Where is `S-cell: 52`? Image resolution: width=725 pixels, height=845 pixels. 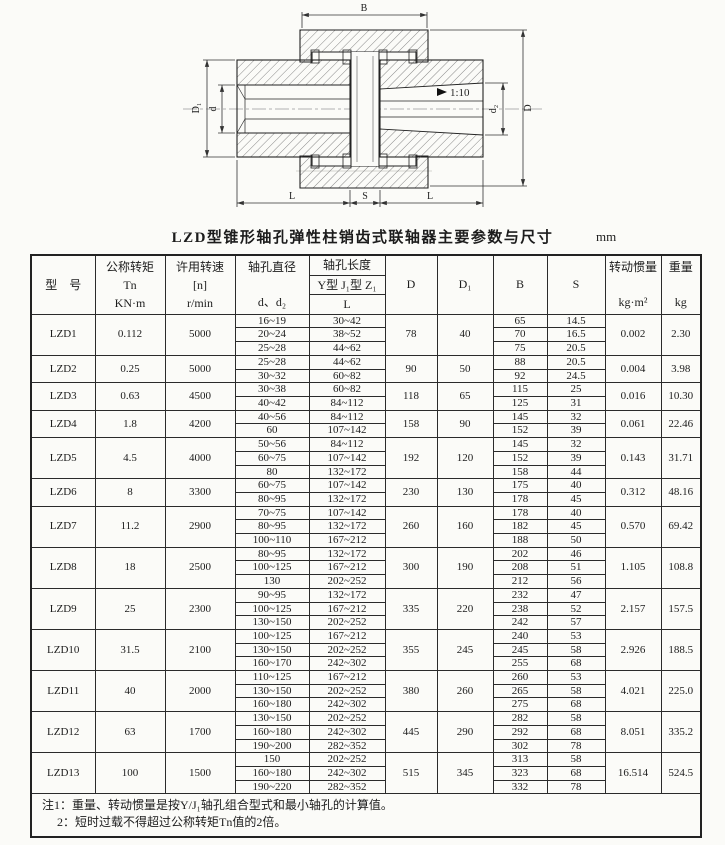 S-cell: 52 is located at coordinates (576, 609).